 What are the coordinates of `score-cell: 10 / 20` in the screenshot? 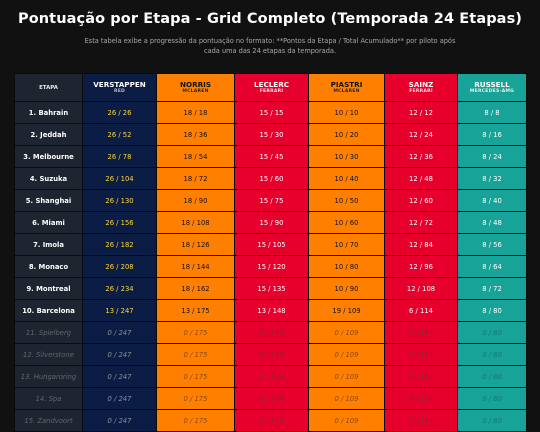 It's located at (346, 134).